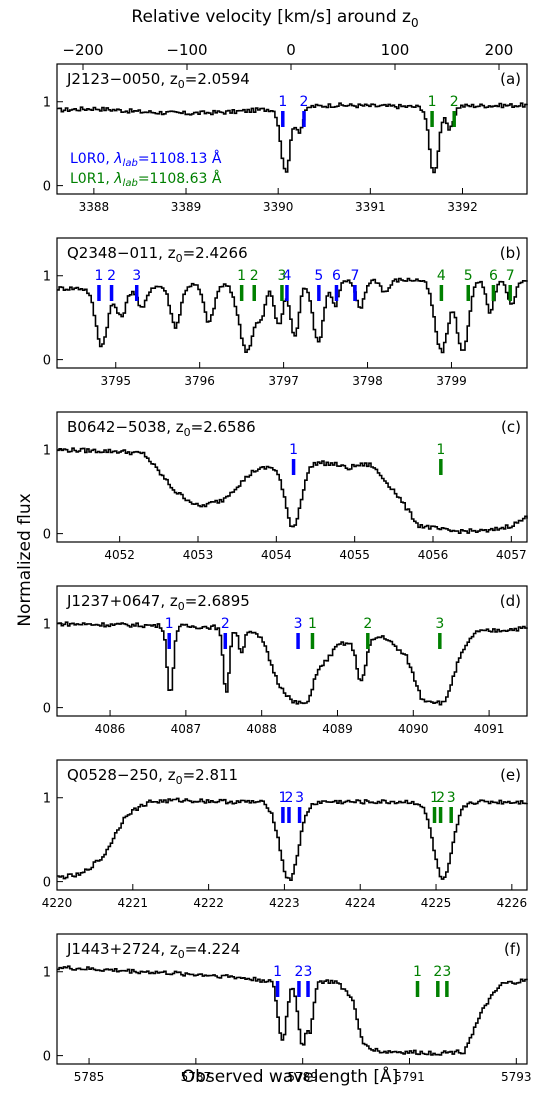  Describe the element at coordinates (493, 276) in the screenshot. I see `l0r1-marker-label: 6` at that location.